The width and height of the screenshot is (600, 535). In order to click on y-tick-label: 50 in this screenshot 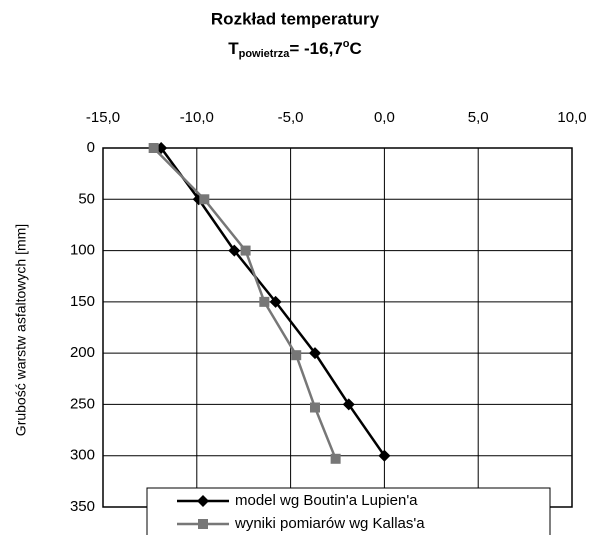, I will do `click(86, 198)`.